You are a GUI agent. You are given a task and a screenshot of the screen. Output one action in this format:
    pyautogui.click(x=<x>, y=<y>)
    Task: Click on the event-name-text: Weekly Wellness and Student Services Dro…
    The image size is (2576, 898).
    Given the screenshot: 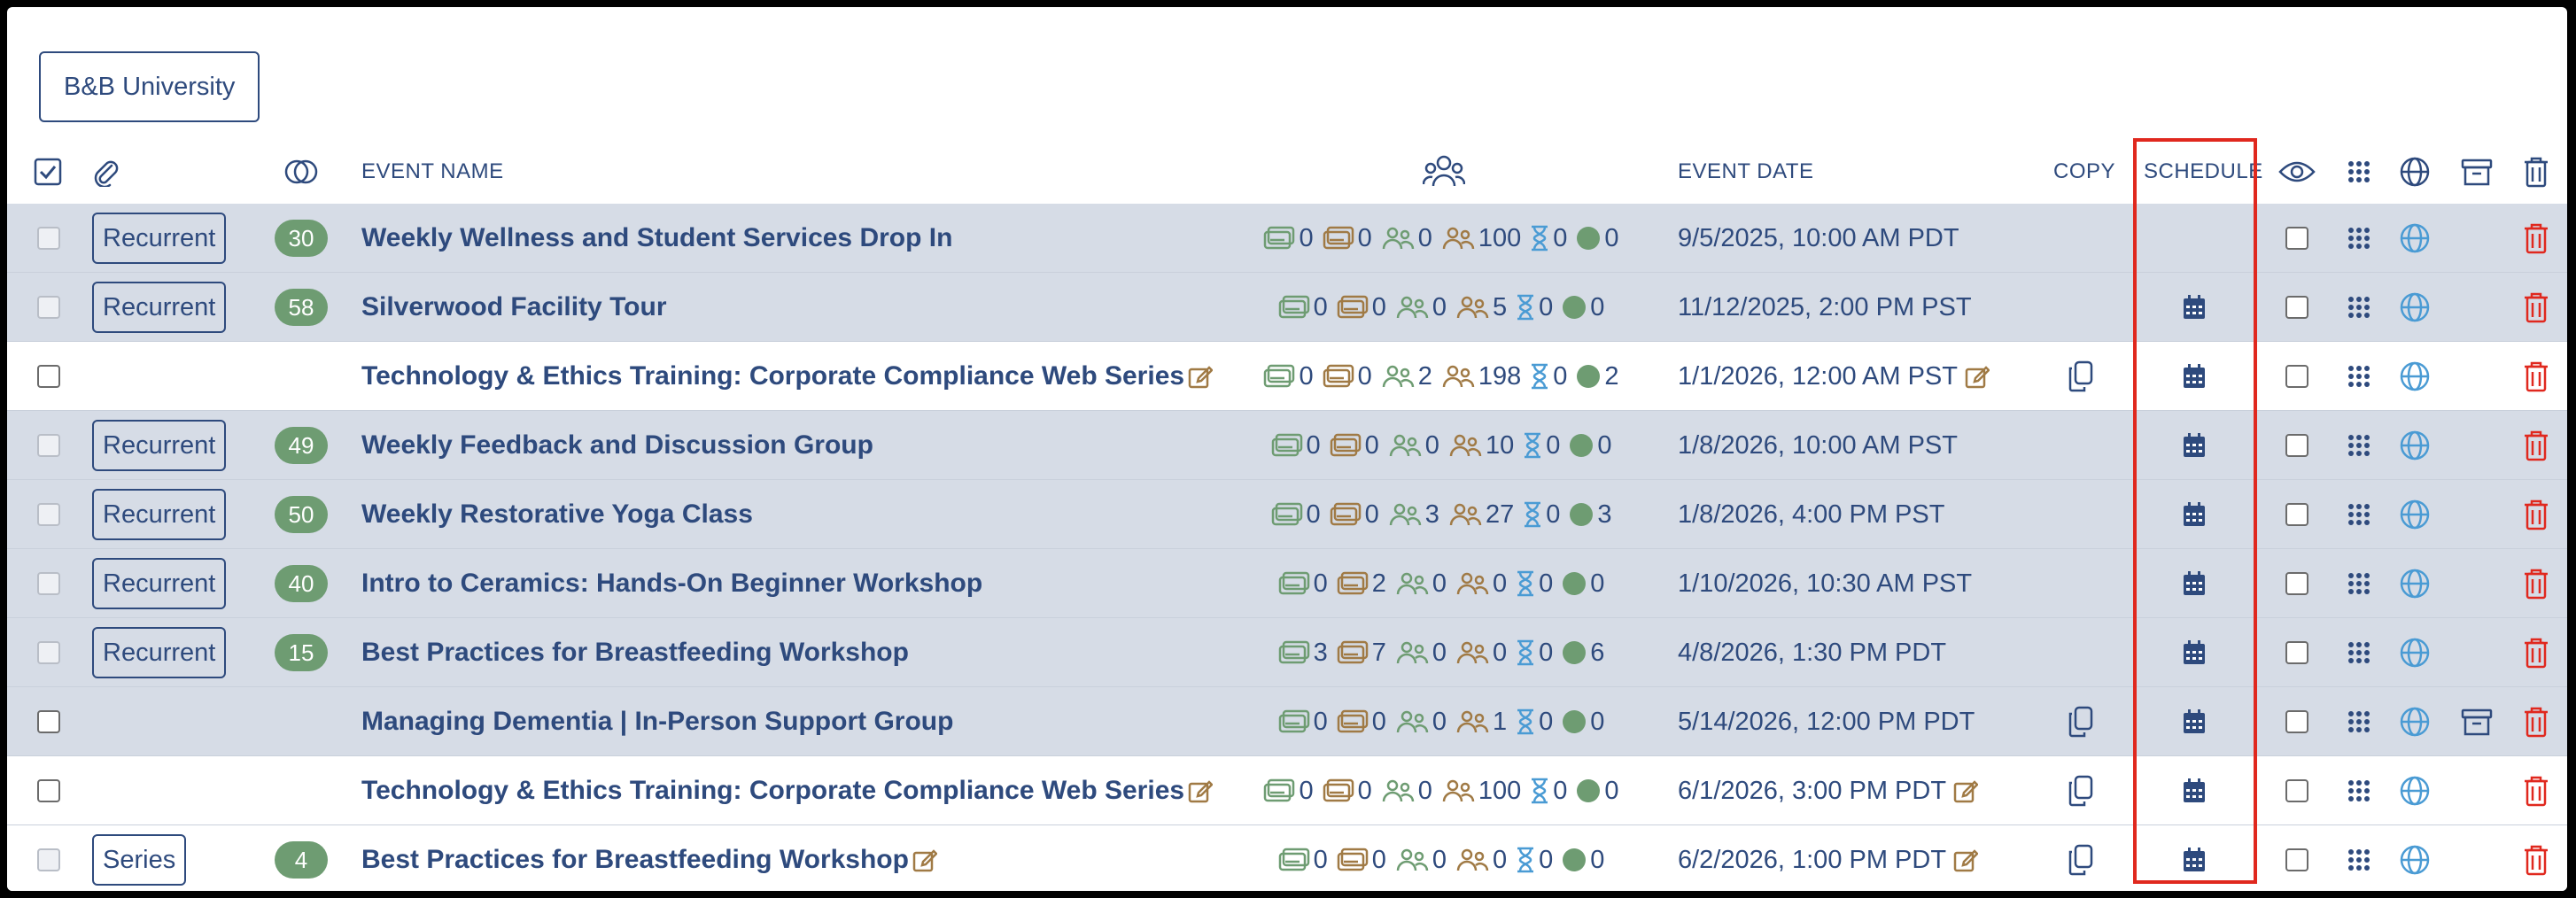 What is the action you would take?
    pyautogui.click(x=657, y=237)
    